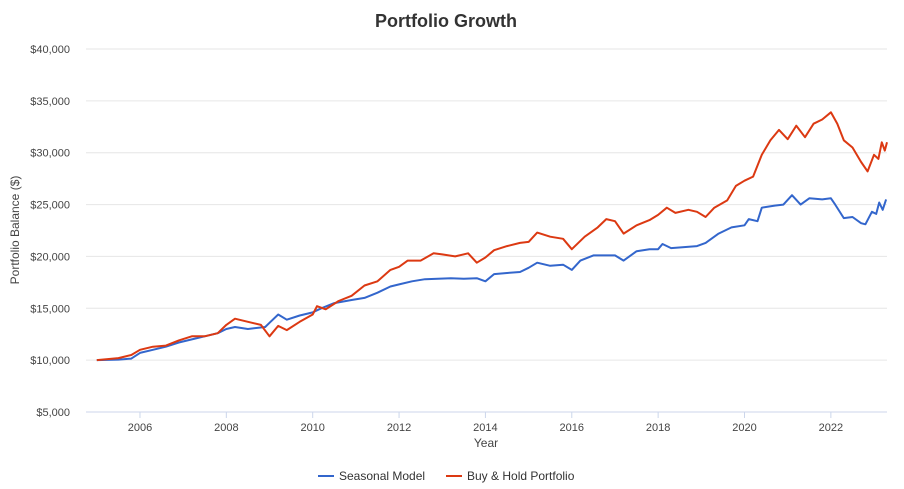 This screenshot has height=489, width=904. What do you see at coordinates (486, 443) in the screenshot?
I see `x-axis-label: Year` at bounding box center [486, 443].